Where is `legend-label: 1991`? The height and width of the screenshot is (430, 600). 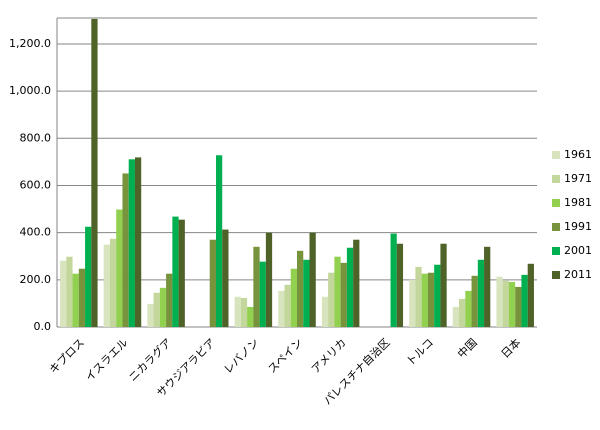 legend-label: 1991 is located at coordinates (578, 226).